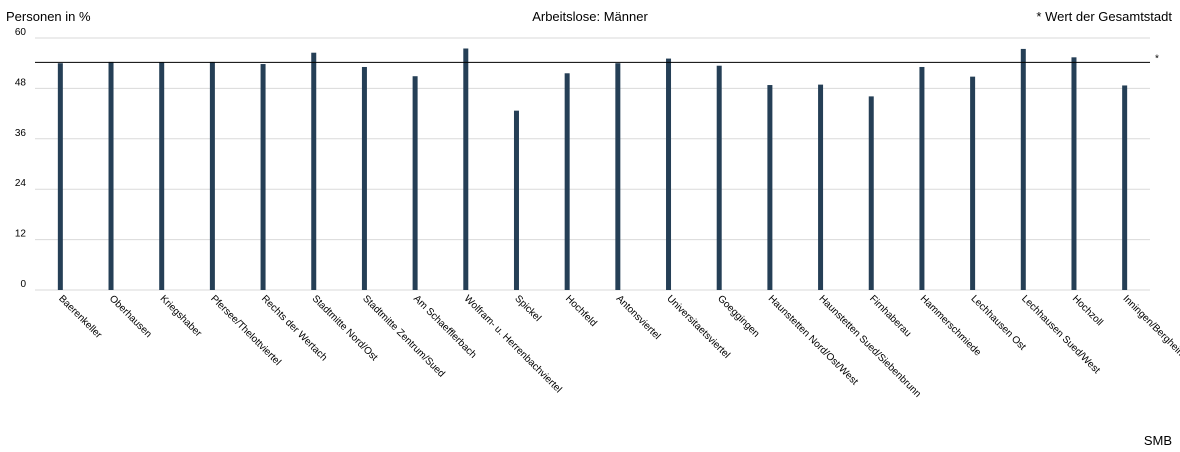 This screenshot has height=452, width=1180. What do you see at coordinates (513, 344) in the screenshot?
I see `category-label: Wolfram- u. Herrenbachviertel` at bounding box center [513, 344].